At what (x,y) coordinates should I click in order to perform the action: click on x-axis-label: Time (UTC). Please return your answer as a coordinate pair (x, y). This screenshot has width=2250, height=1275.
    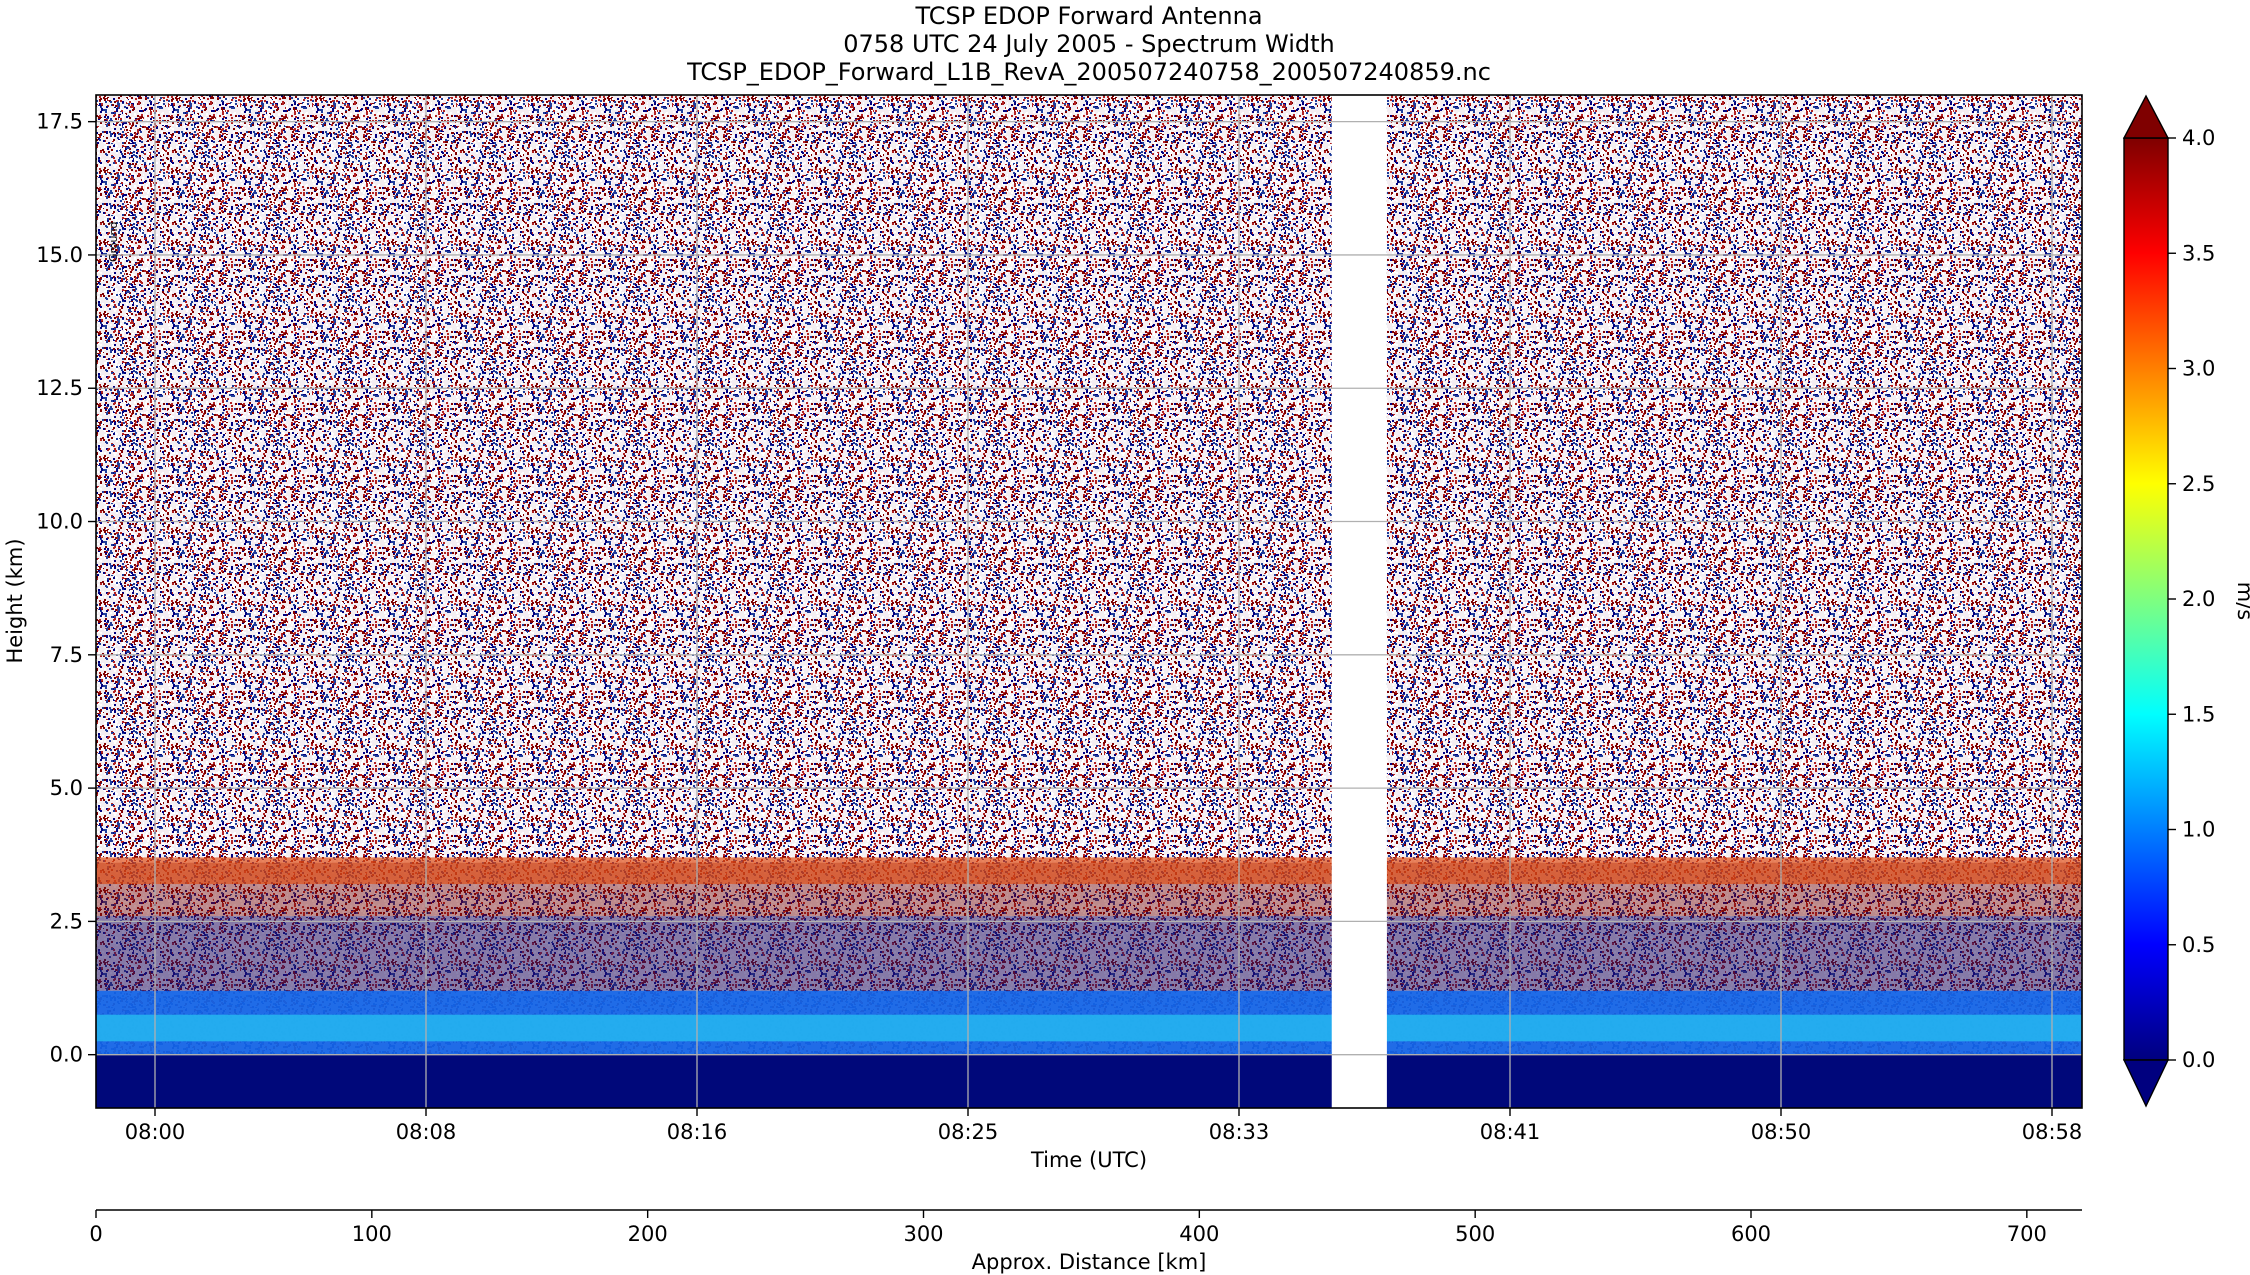
    Looking at the image, I should click on (1088, 1160).